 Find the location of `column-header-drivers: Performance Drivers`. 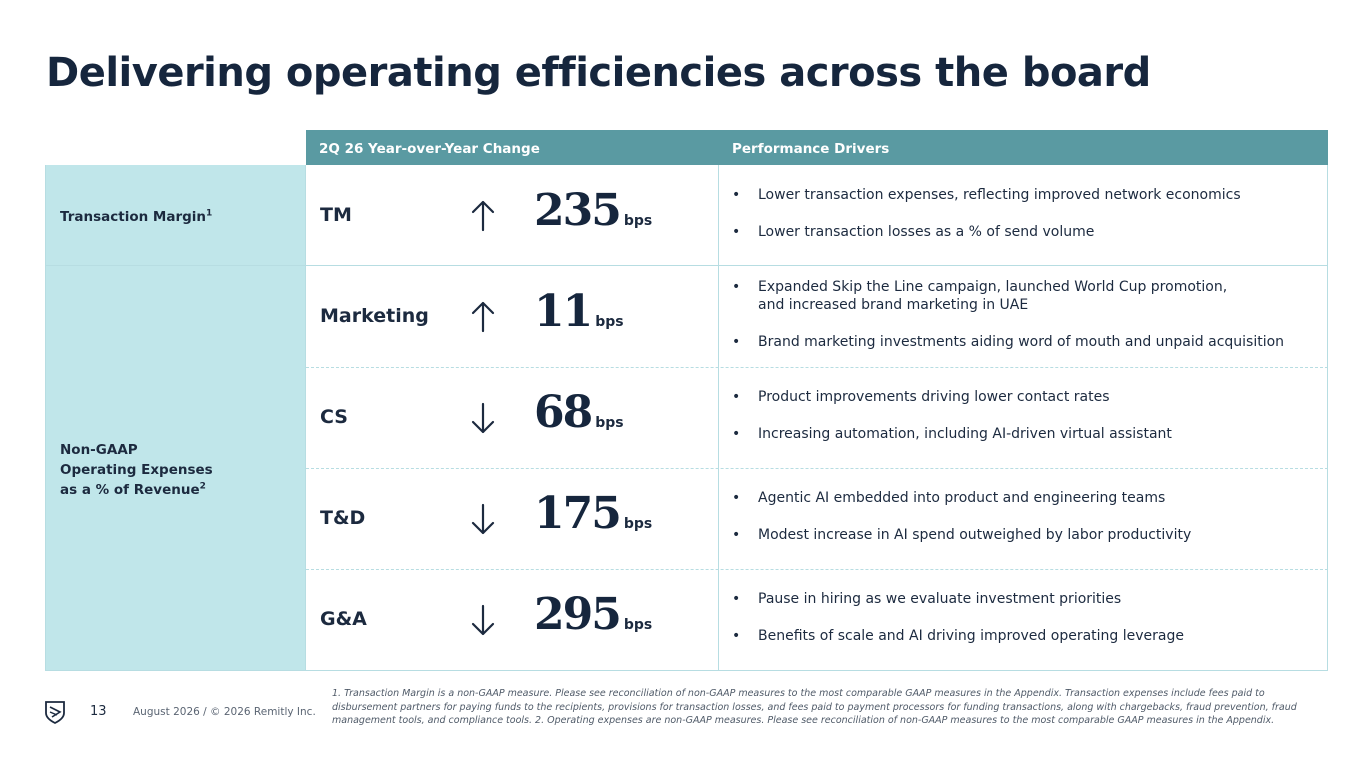

column-header-drivers: Performance Drivers is located at coordinates (811, 149).